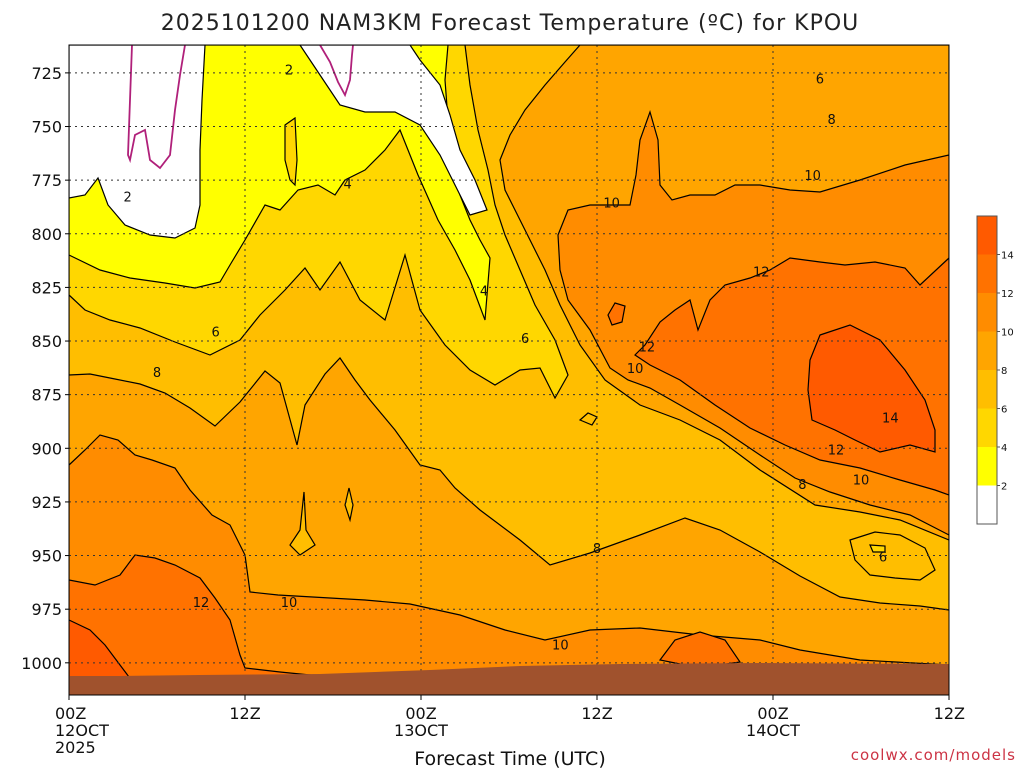 Image resolution: width=1024 pixels, height=768 pixels. Describe the element at coordinates (46, 234) in the screenshot. I see `y-tick-label: 800` at that location.